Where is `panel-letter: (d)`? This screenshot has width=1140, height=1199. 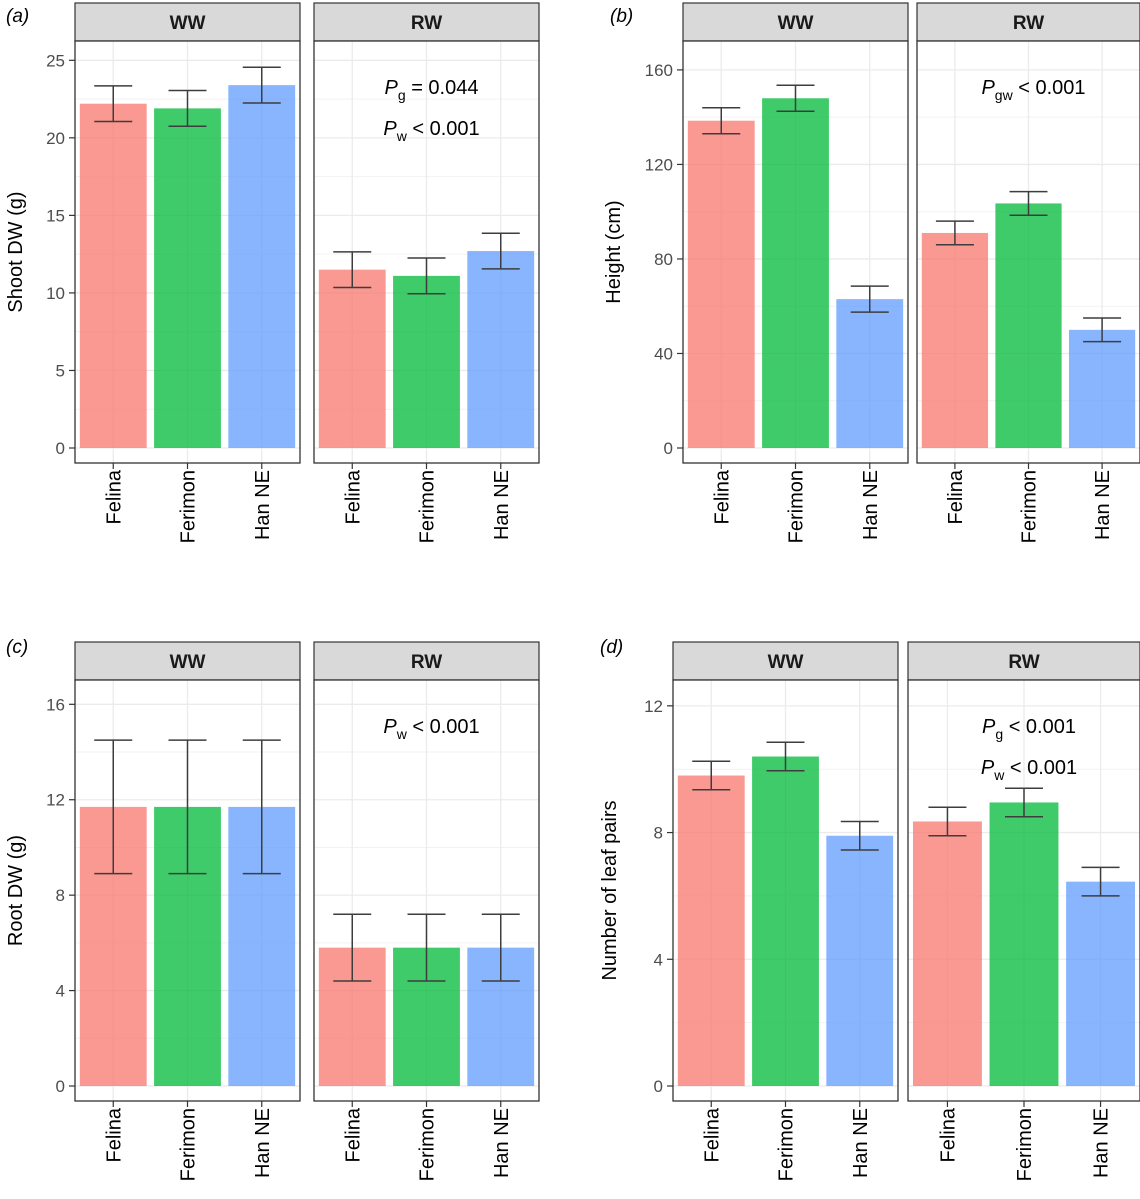 panel-letter: (d) is located at coordinates (611, 647).